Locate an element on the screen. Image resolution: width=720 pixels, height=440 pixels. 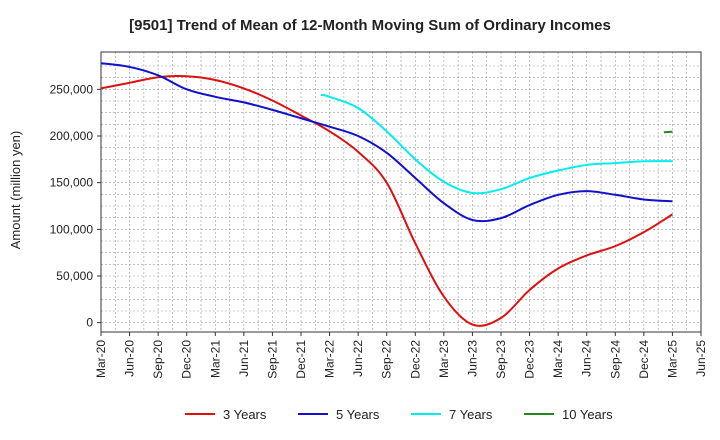
legend-label-3-years: 3 Years is located at coordinates (245, 414).